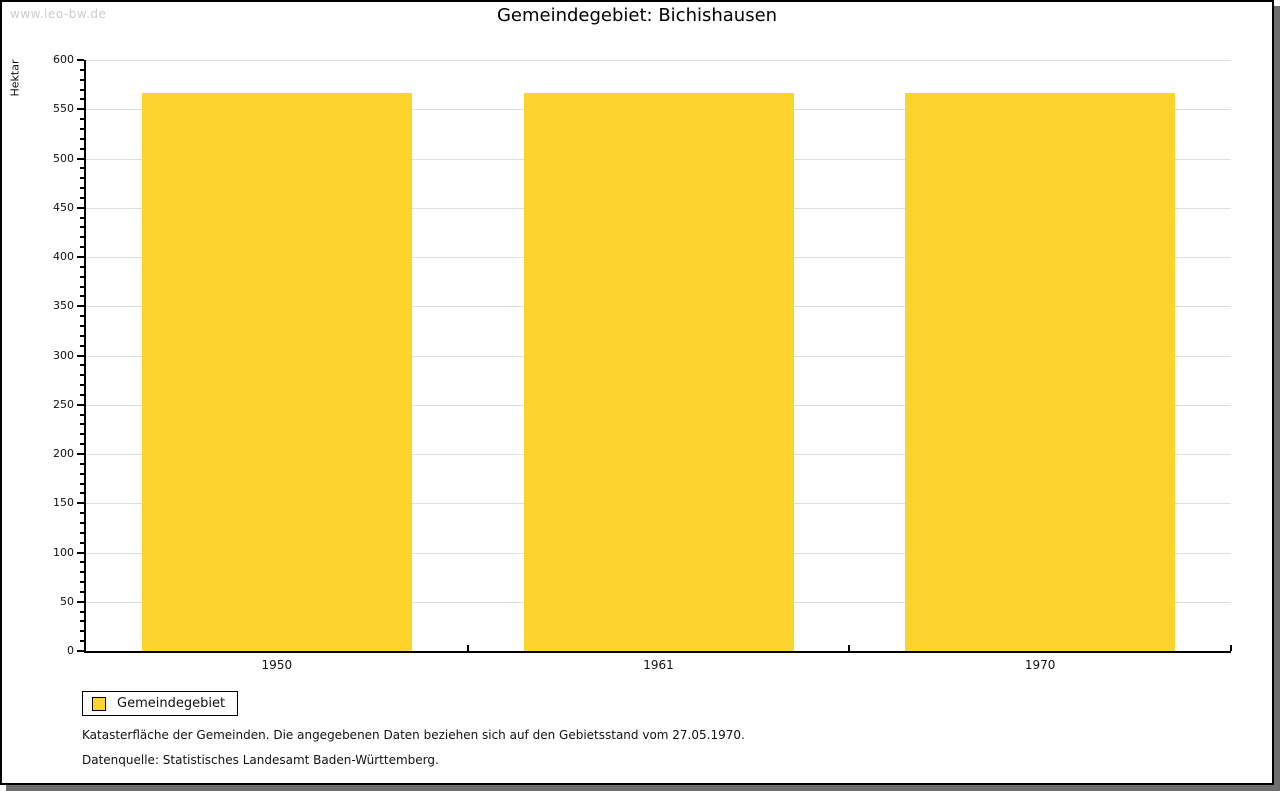 The height and width of the screenshot is (791, 1280). What do you see at coordinates (58, 14) in the screenshot?
I see `watermark-url: www.leo-bw.de` at bounding box center [58, 14].